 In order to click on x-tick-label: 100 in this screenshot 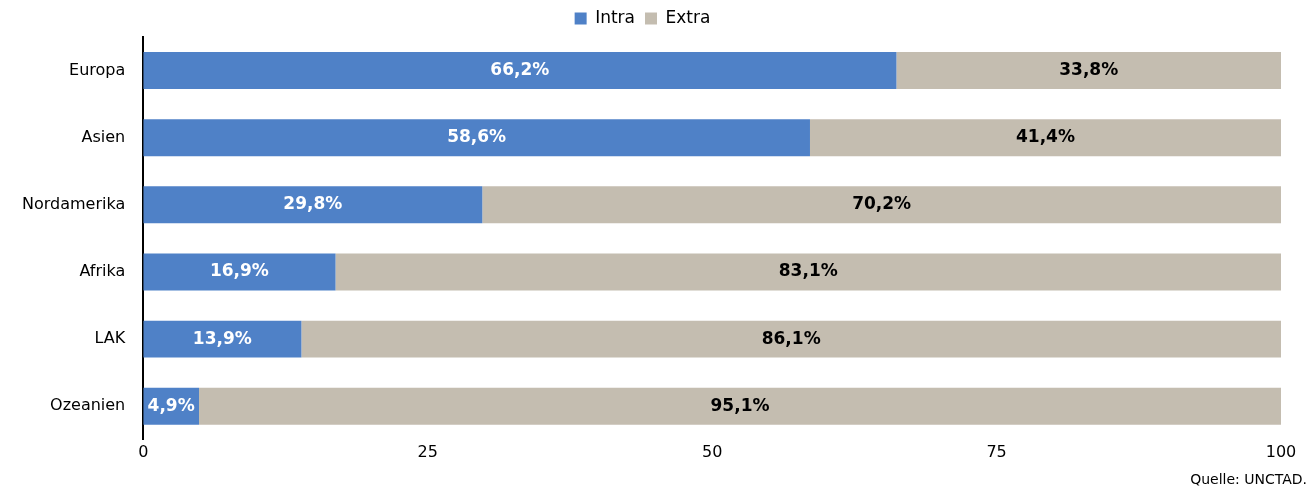, I will do `click(1281, 451)`.